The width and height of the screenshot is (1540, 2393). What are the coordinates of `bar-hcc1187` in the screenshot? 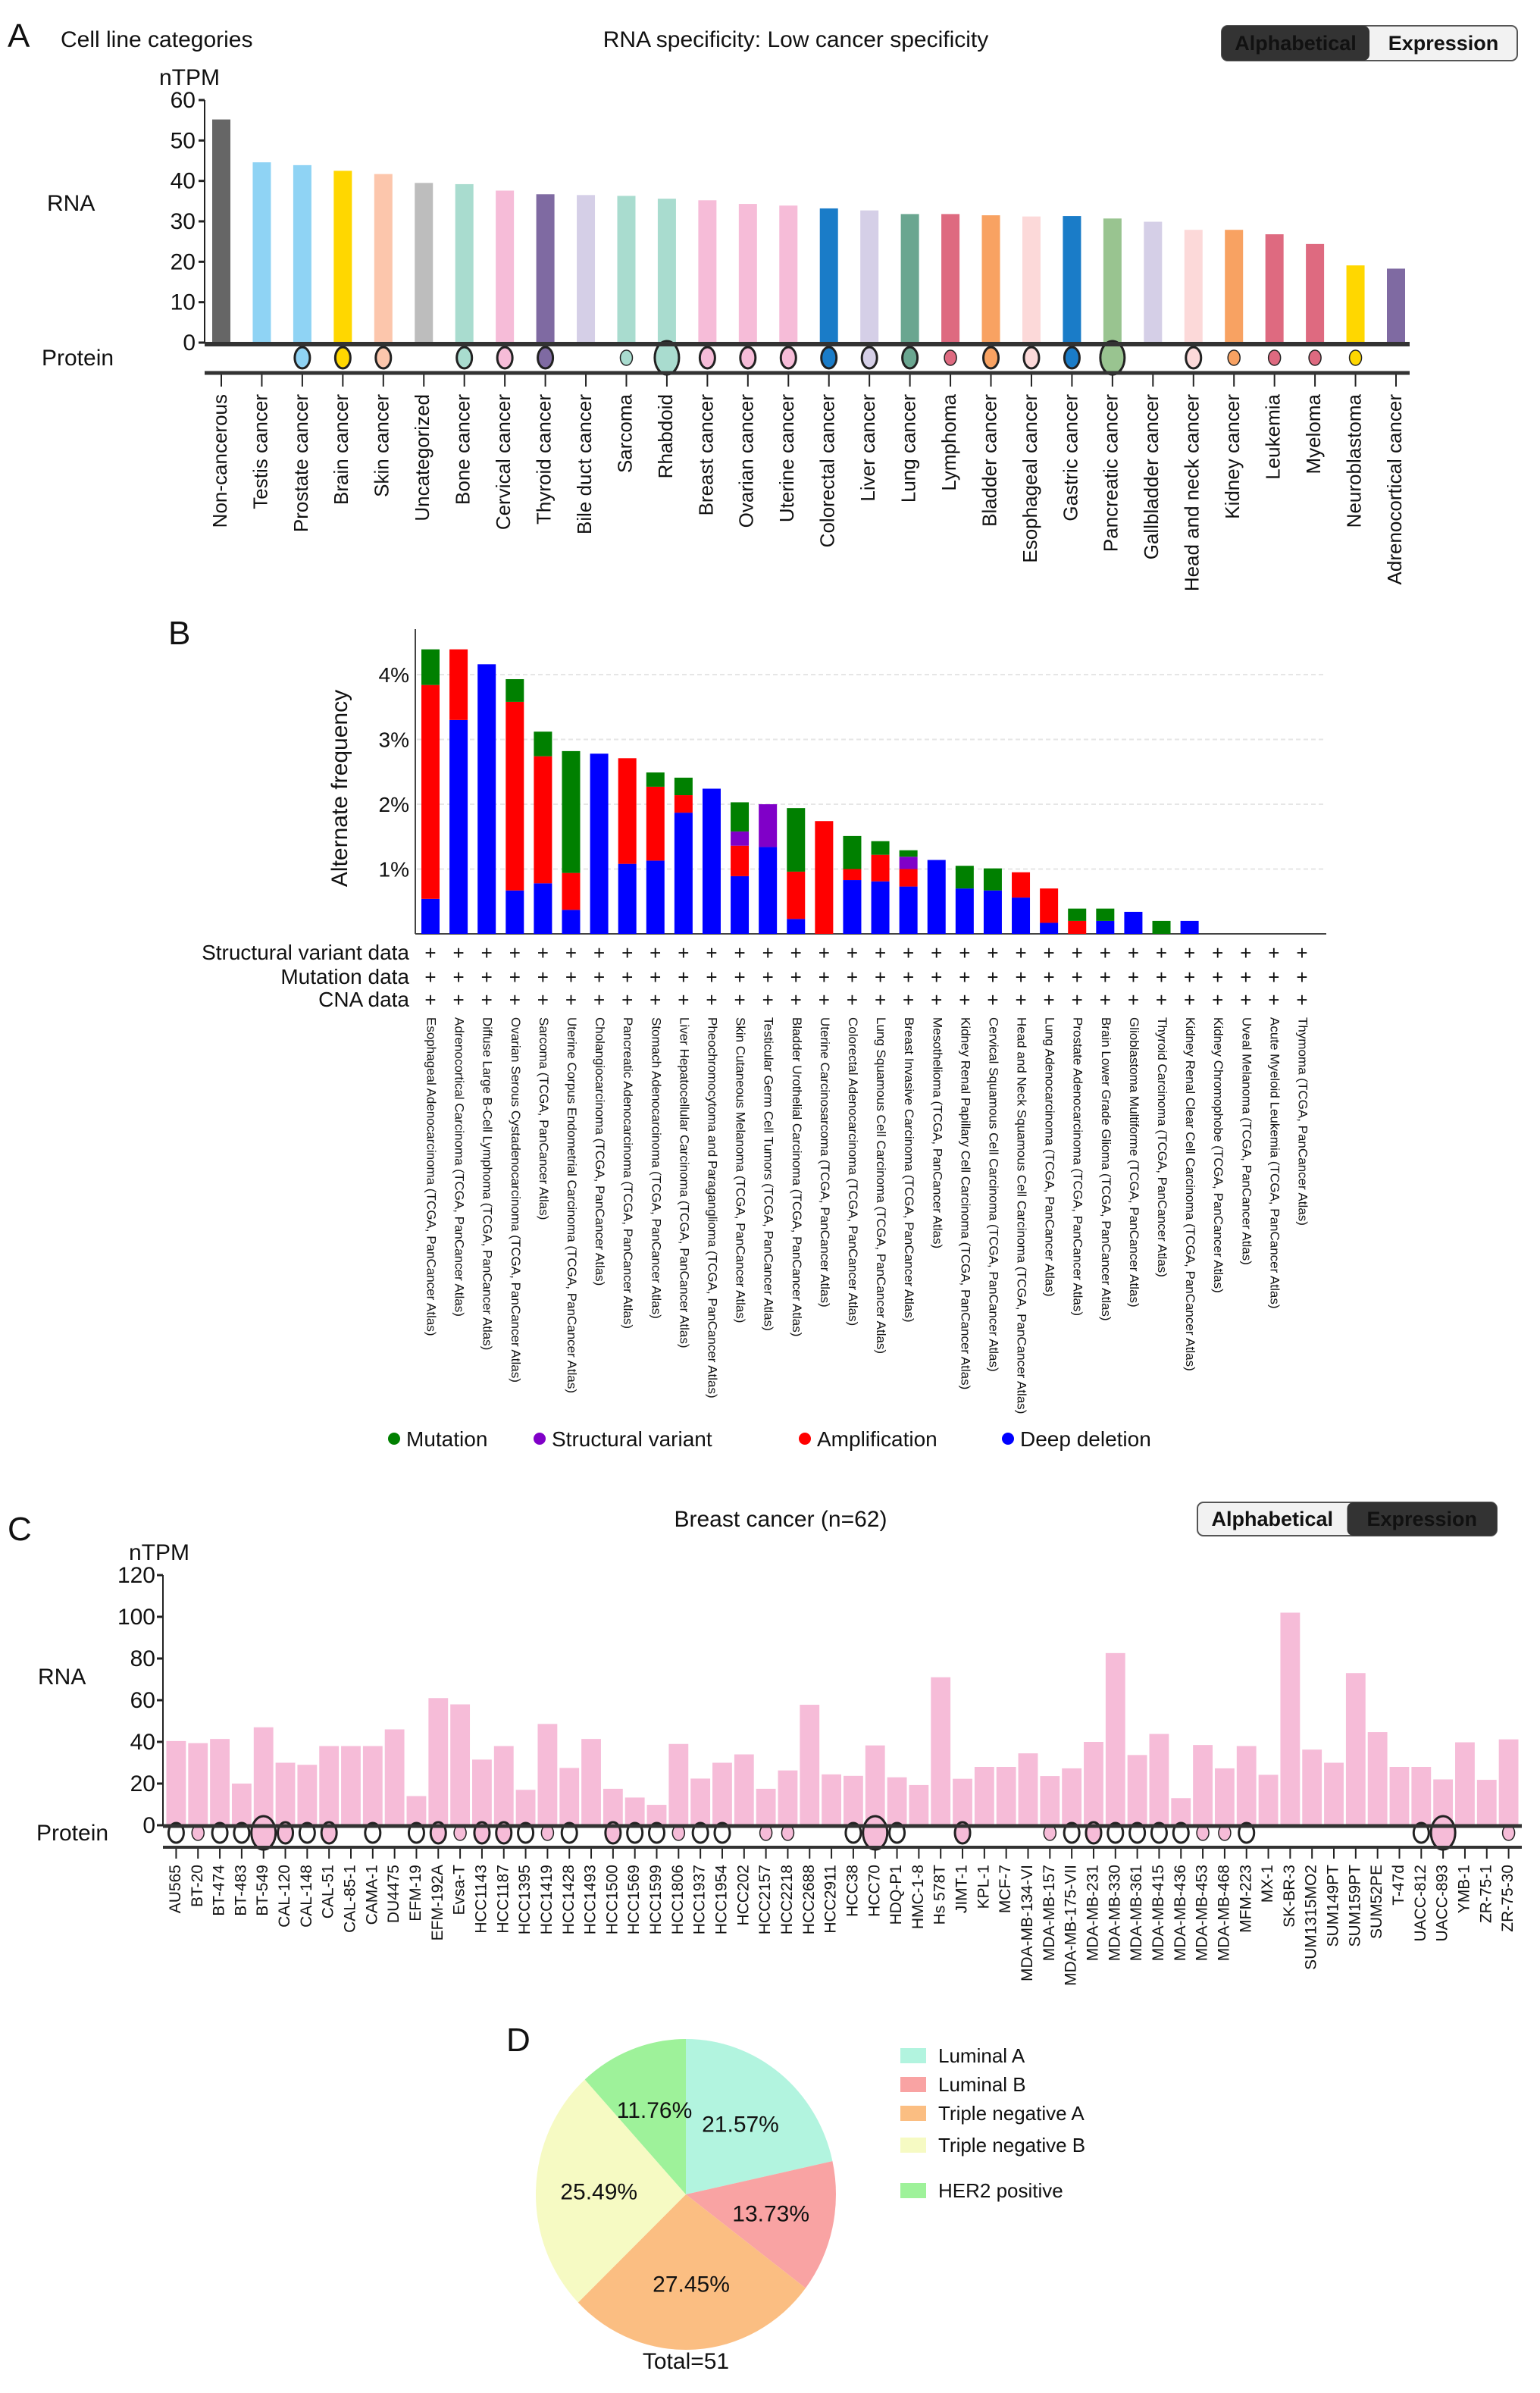 It's located at (503, 1786).